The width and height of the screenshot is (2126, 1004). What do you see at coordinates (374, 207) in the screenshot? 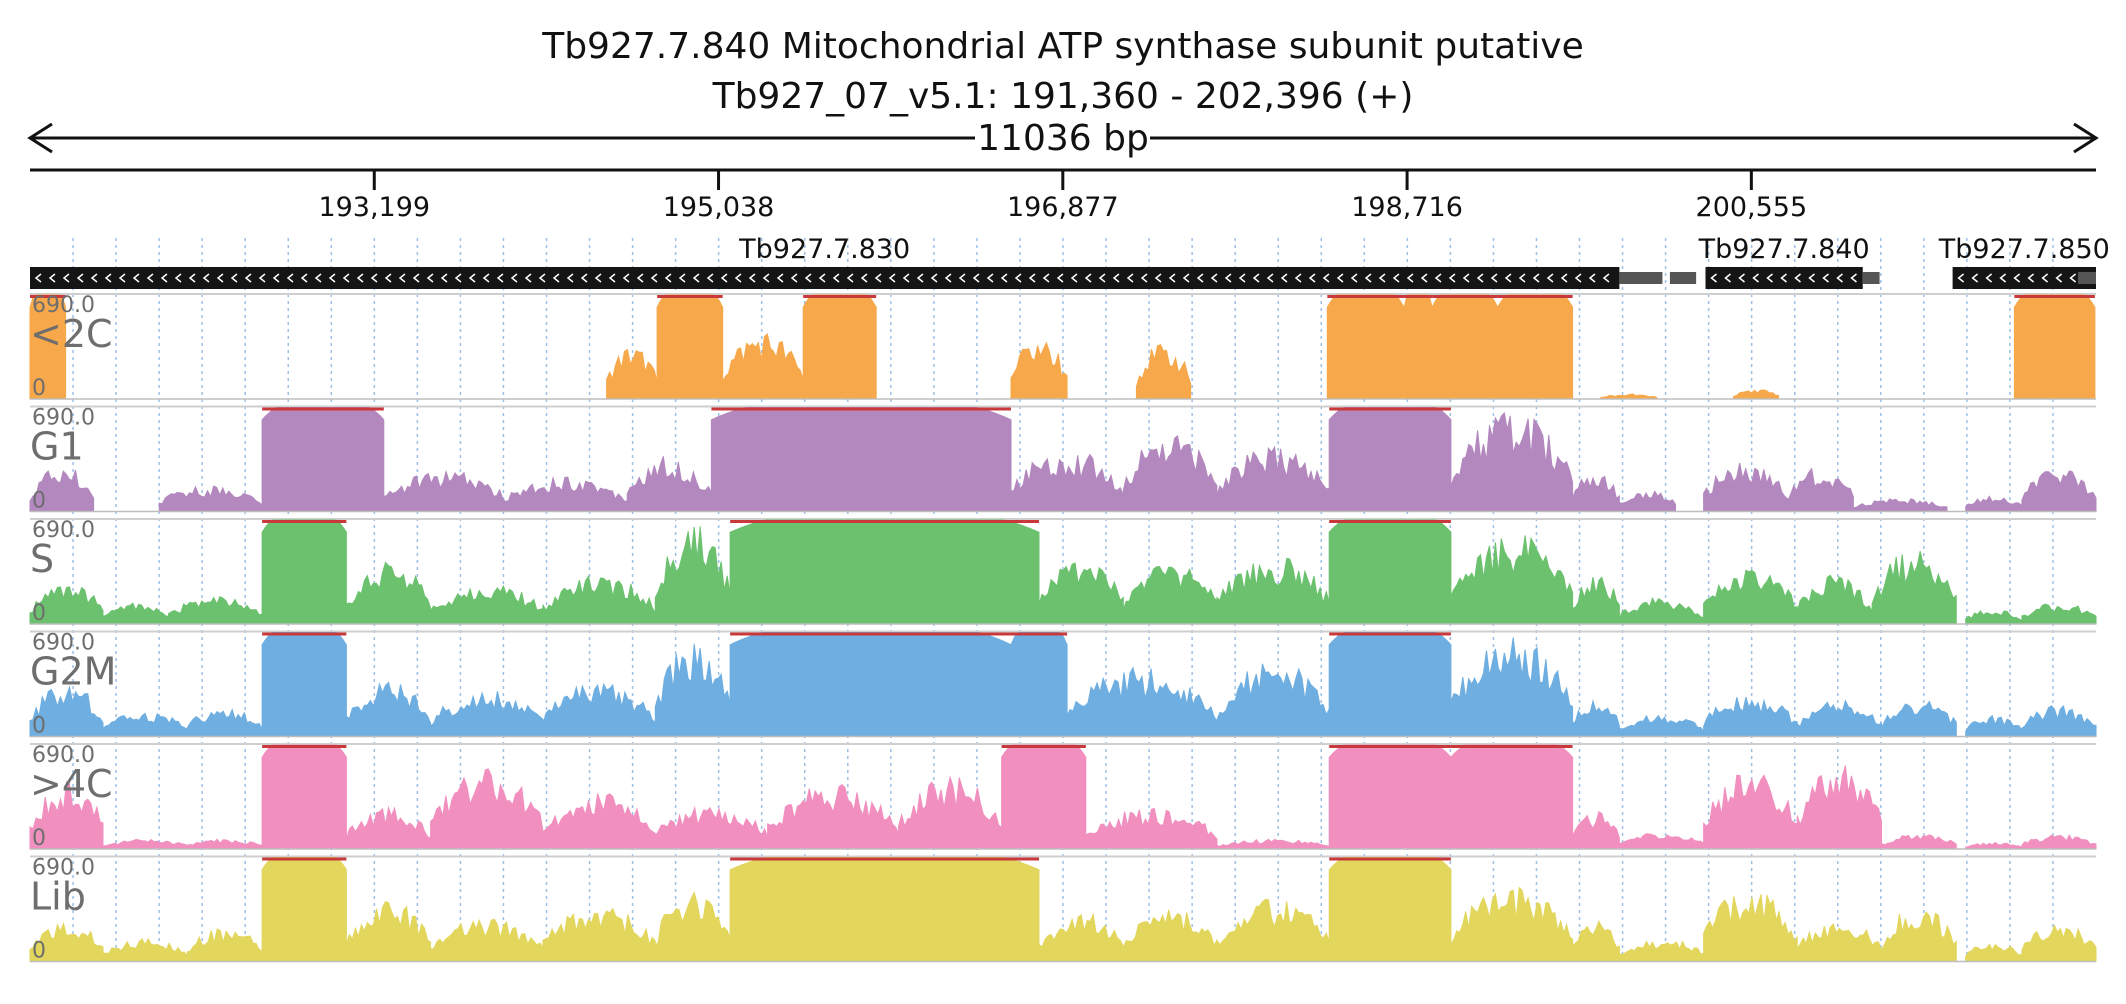
I see `tick-label: 193,199` at bounding box center [374, 207].